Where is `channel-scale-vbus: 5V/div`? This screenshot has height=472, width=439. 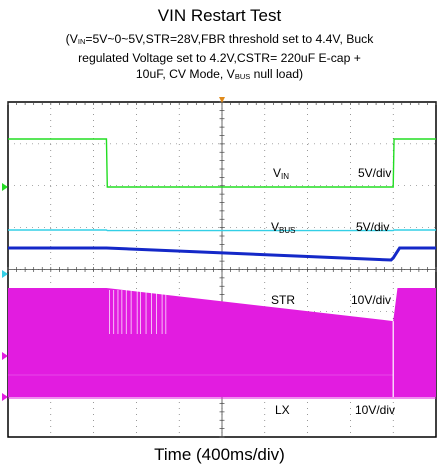
channel-scale-vbus: 5V/div is located at coordinates (372, 227).